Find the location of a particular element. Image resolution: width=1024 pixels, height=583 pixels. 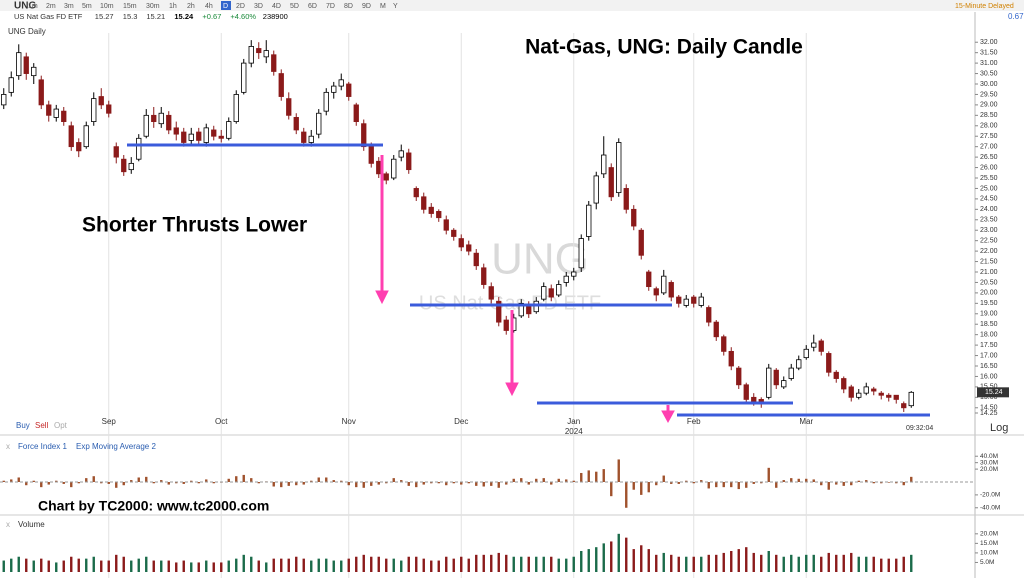

timeframe-button: 2h is located at coordinates (191, 6).